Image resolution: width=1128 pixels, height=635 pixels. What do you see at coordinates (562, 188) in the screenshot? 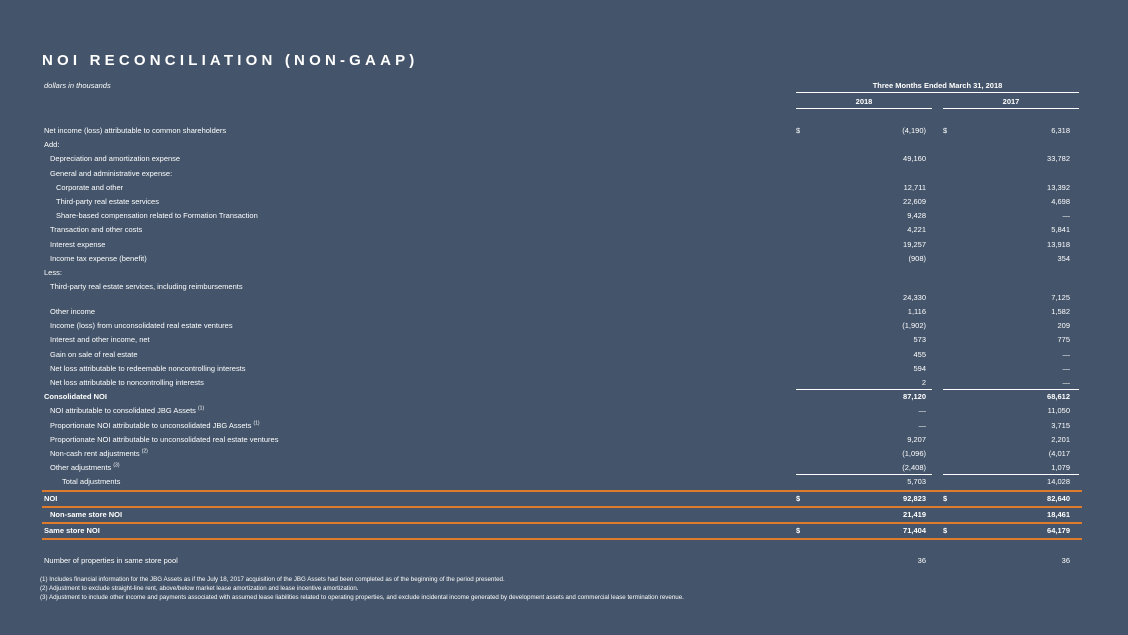
I see `table-row: Corporate and other 12,711 13,392` at bounding box center [562, 188].